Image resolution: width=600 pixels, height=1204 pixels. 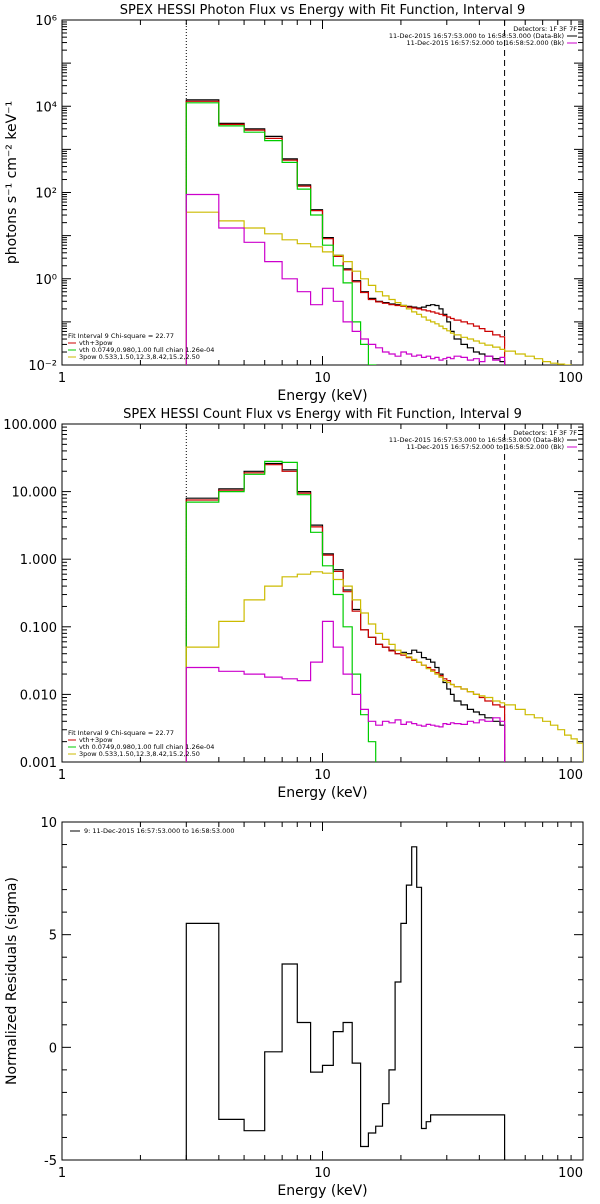 I want to click on y-tick-label: 0.100, so click(x=38, y=628).